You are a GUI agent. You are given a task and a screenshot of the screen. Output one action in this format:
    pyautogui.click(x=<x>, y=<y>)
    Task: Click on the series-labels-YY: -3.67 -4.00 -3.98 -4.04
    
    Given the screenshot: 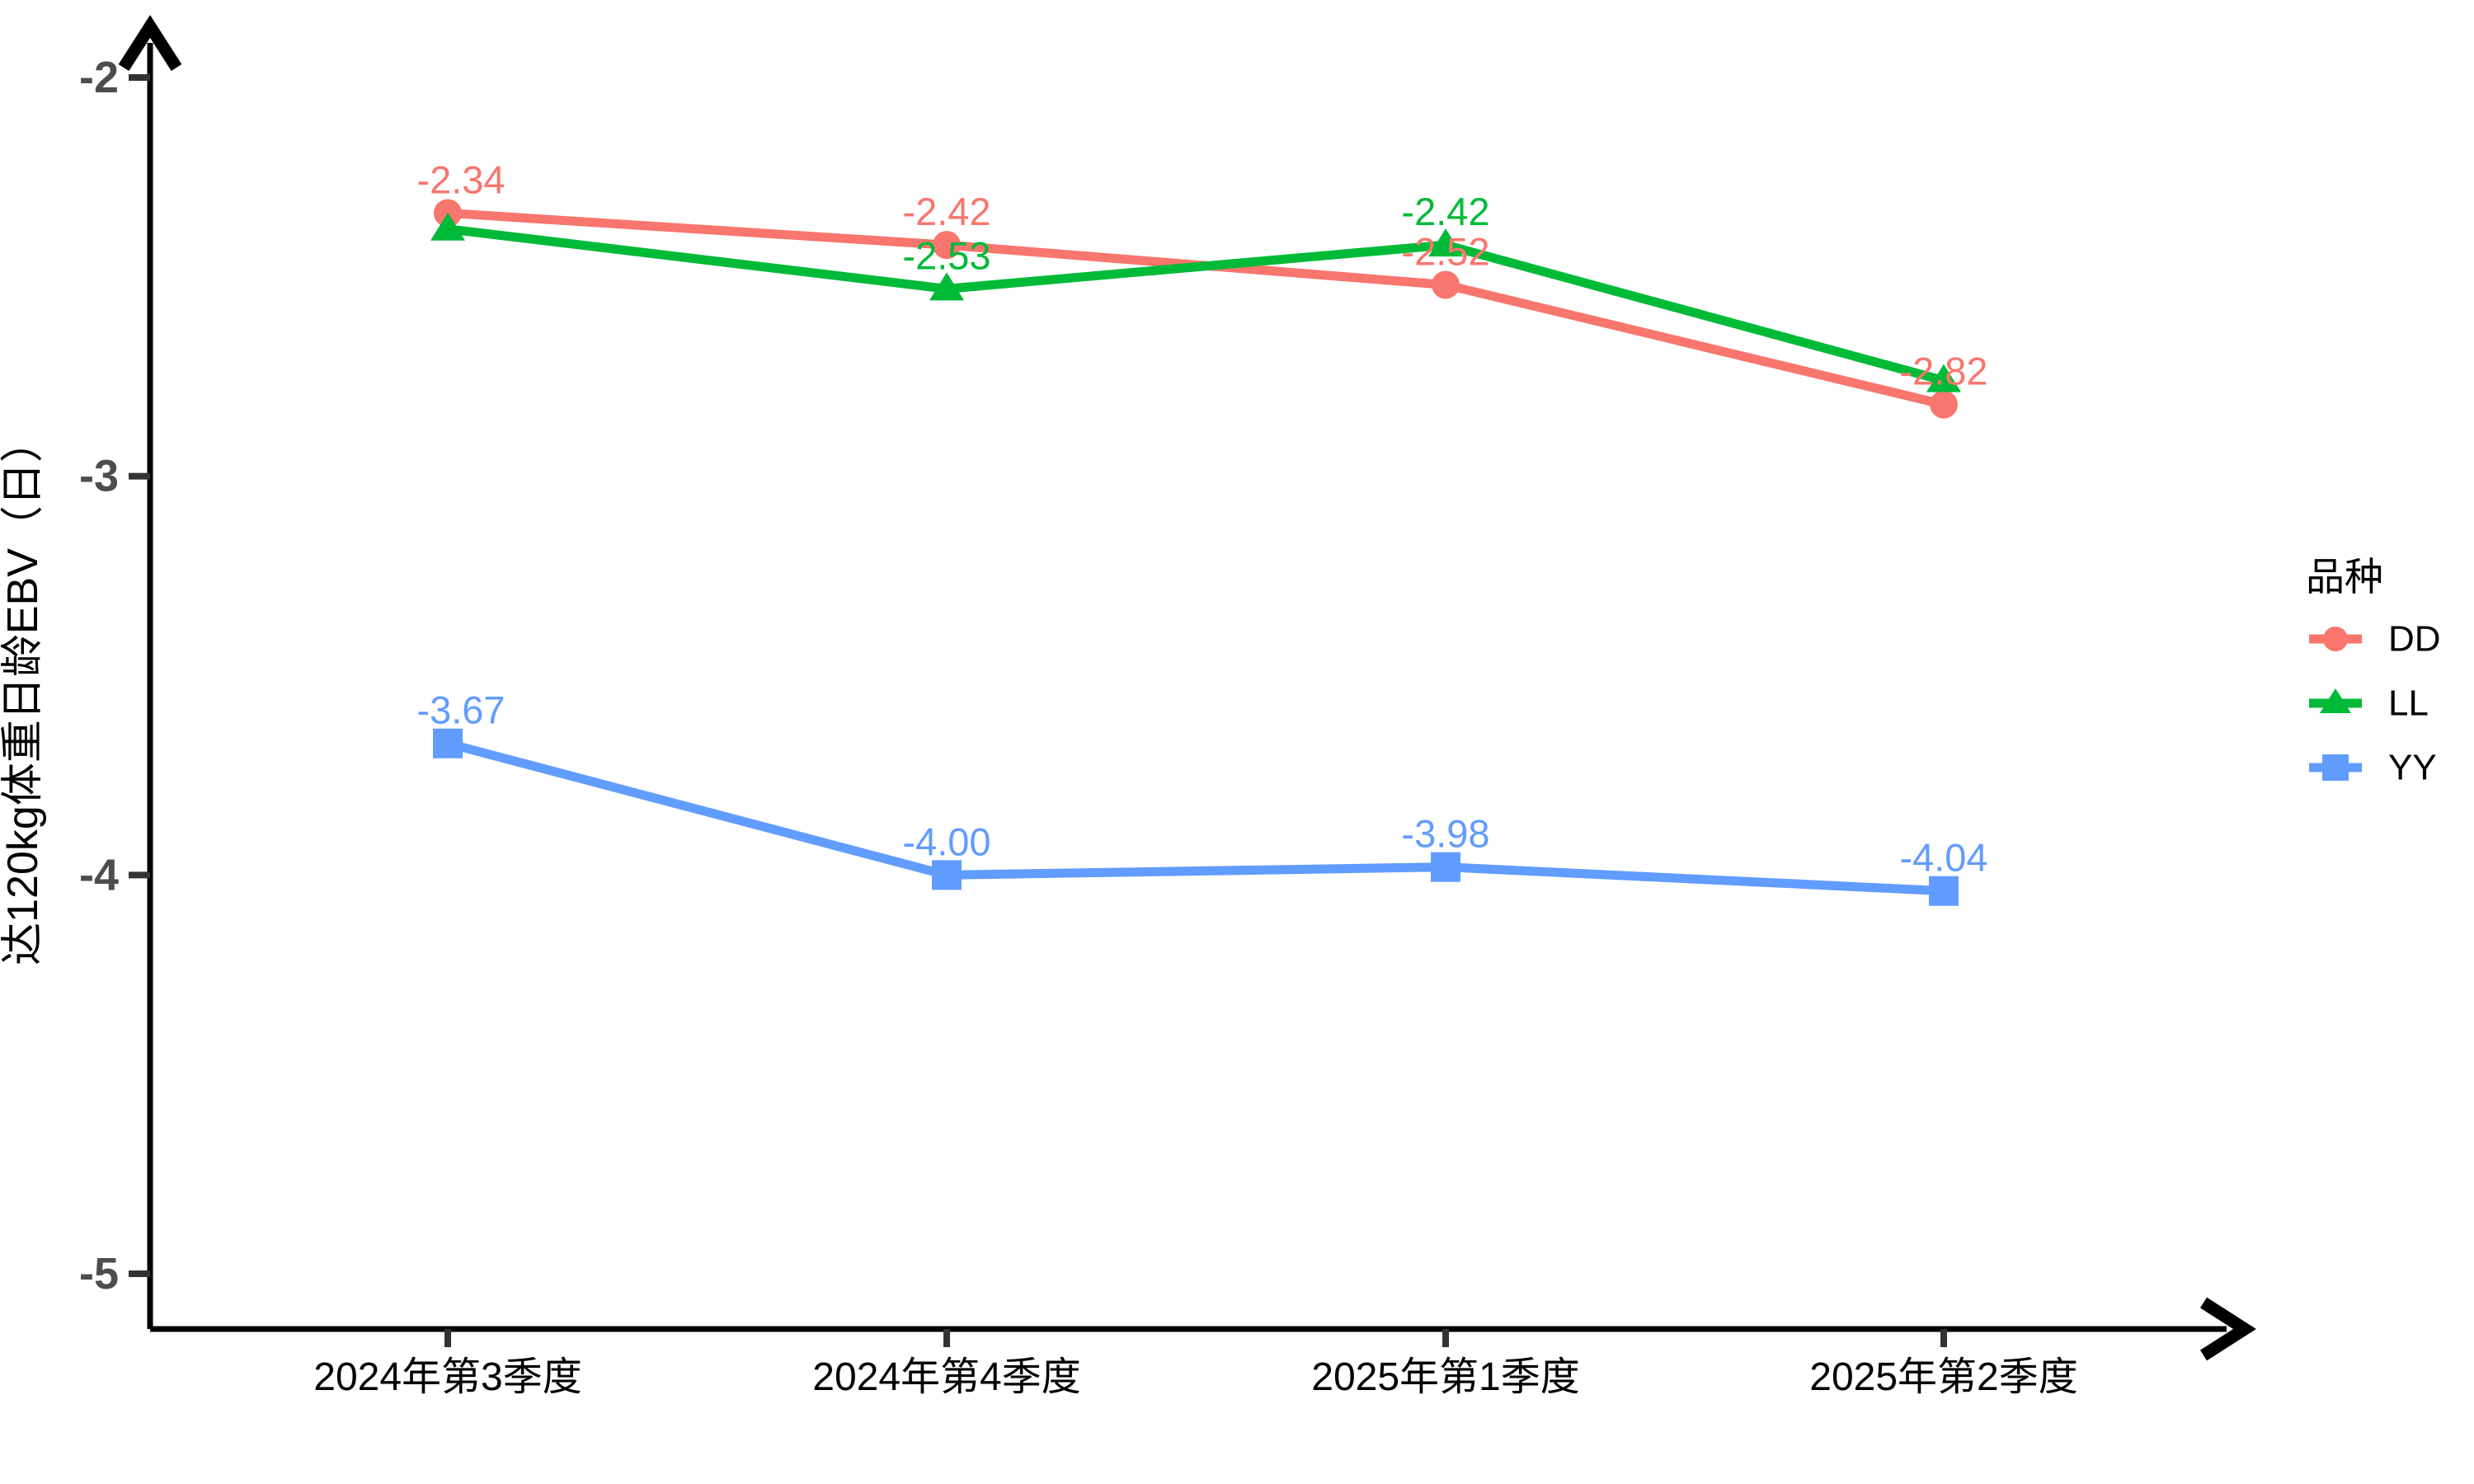 What is the action you would take?
    pyautogui.click(x=1201, y=784)
    